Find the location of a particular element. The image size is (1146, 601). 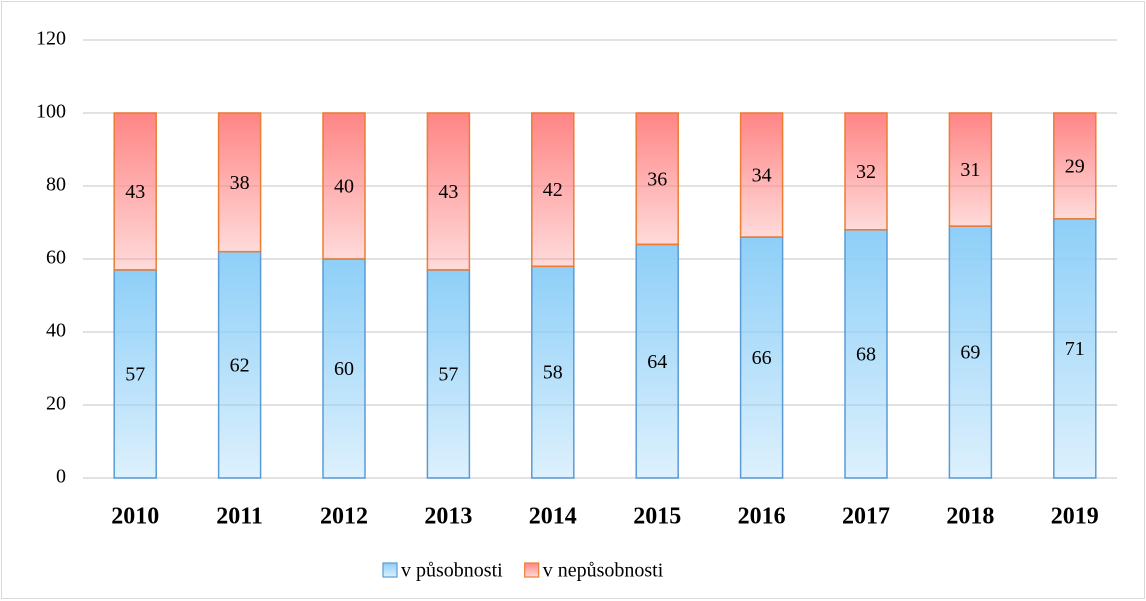

y-tick-label: 120 is located at coordinates (51, 39).